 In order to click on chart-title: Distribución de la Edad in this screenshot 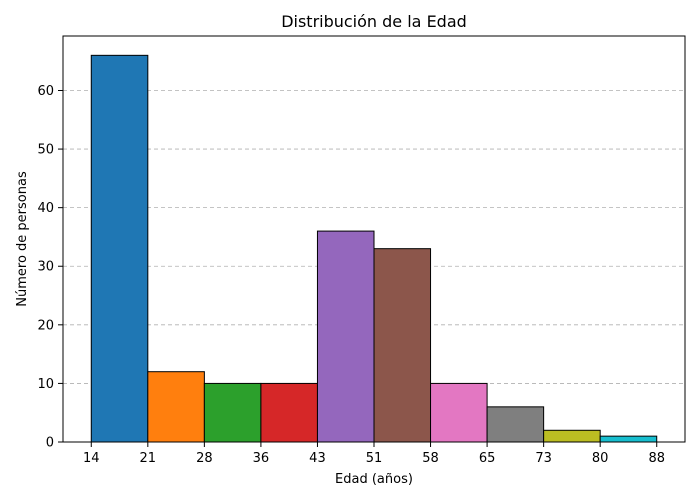, I will do `click(374, 21)`.